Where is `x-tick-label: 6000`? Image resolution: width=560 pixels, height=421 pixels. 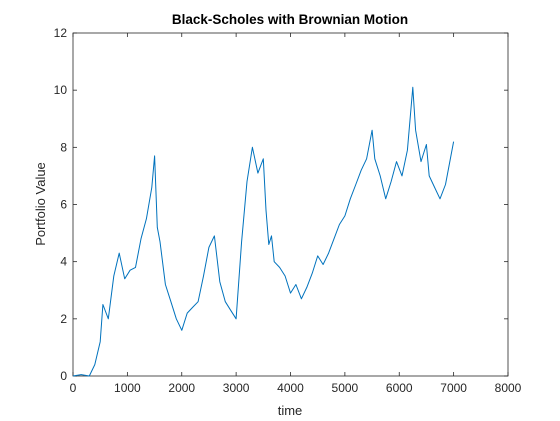
x-tick-label: 6000 is located at coordinates (399, 388).